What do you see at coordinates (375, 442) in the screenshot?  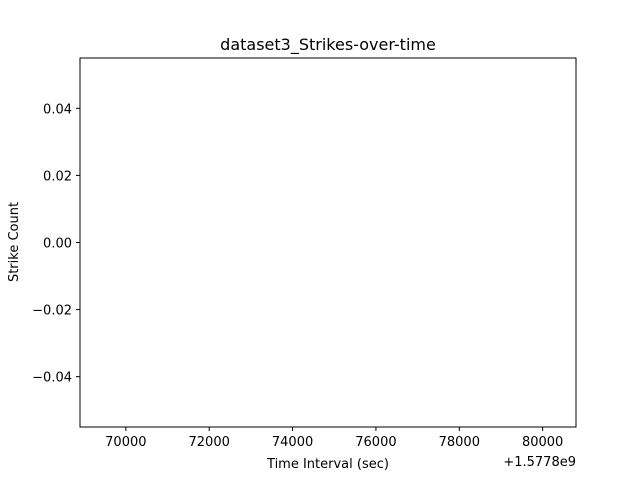 I see `x-tick-label: 76000` at bounding box center [375, 442].